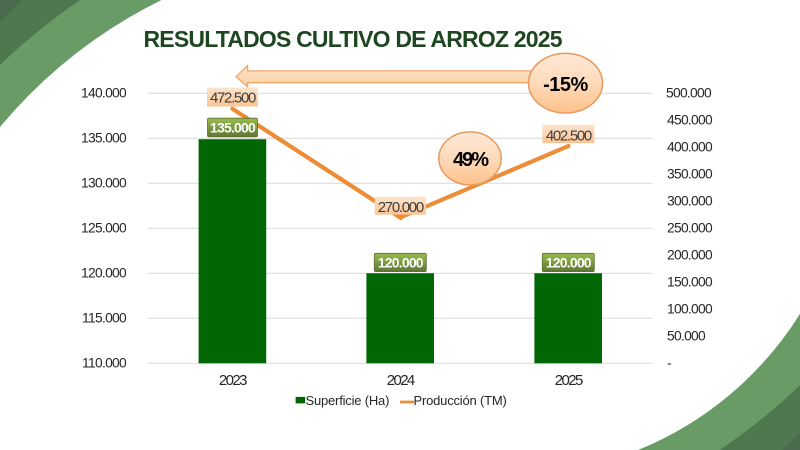 Image resolution: width=800 pixels, height=450 pixels. Describe the element at coordinates (233, 98) in the screenshot. I see `svg-text: 472.500` at that location.